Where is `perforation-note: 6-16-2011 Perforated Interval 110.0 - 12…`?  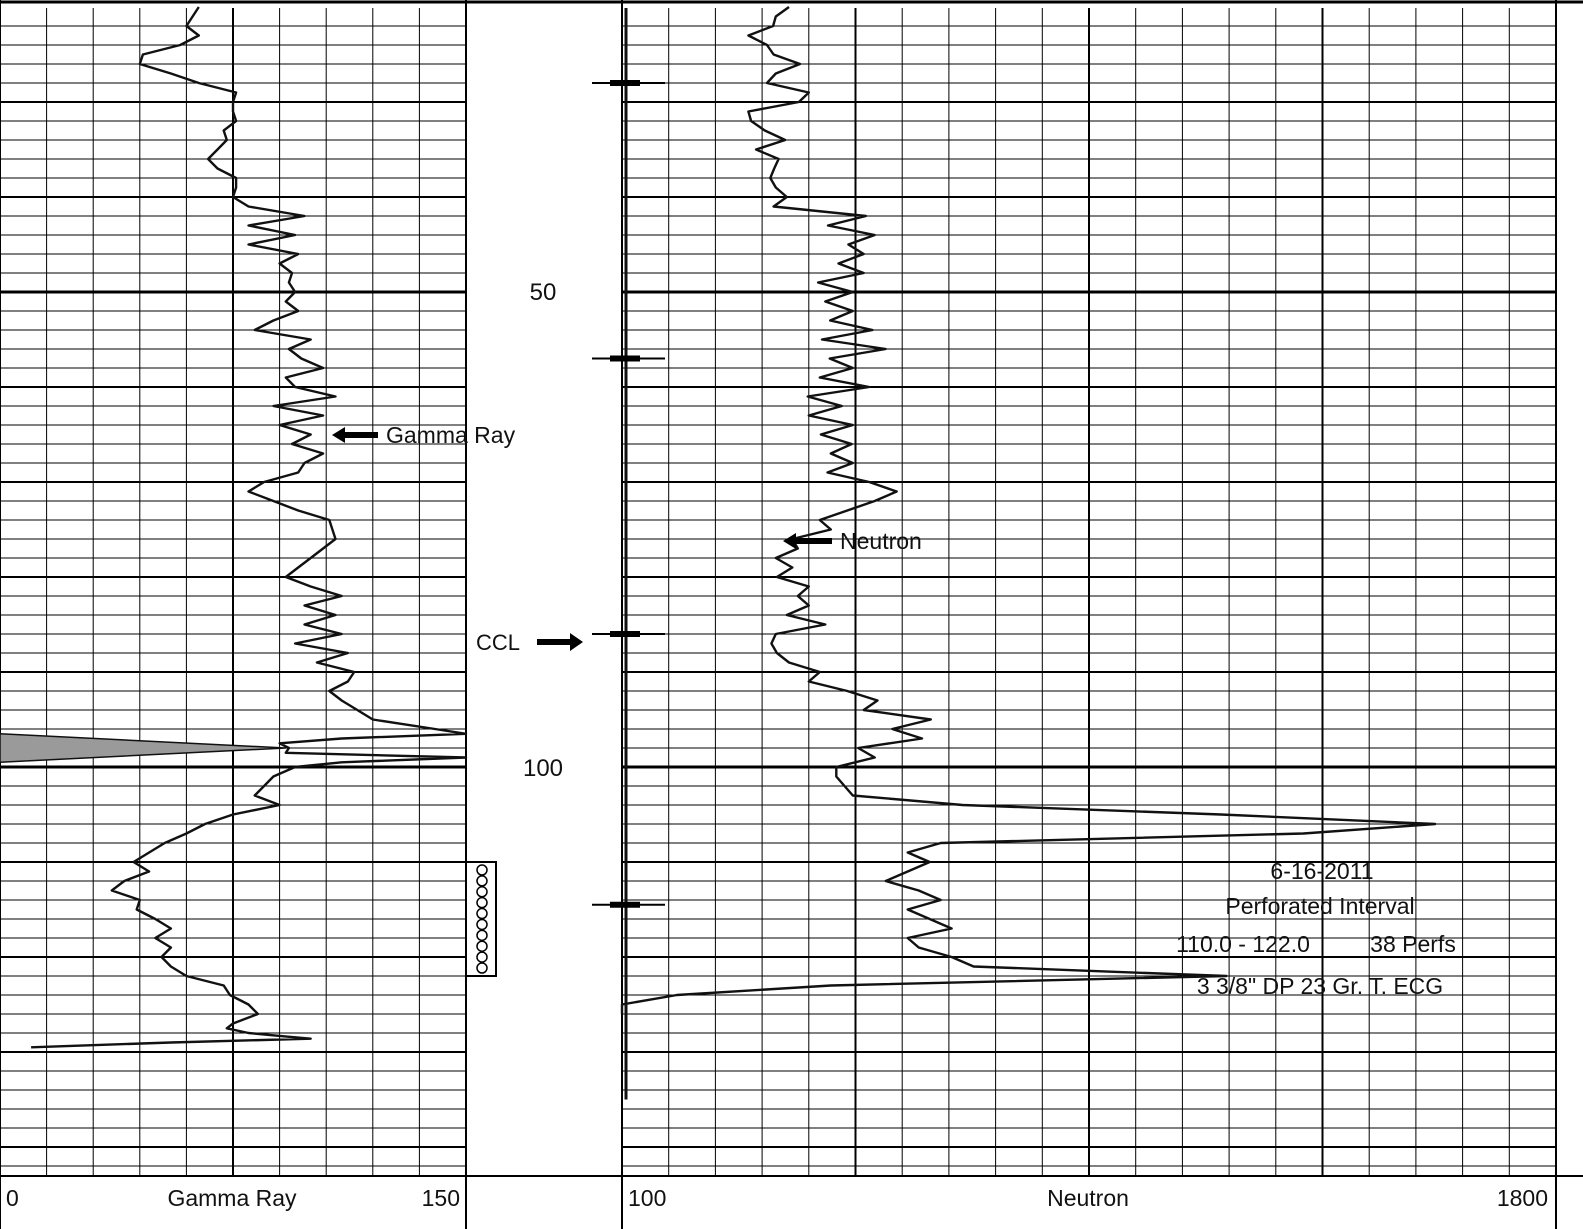
perforation-note: 6-16-2011 Perforated Interval 110.0 - 12… is located at coordinates (1316, 928).